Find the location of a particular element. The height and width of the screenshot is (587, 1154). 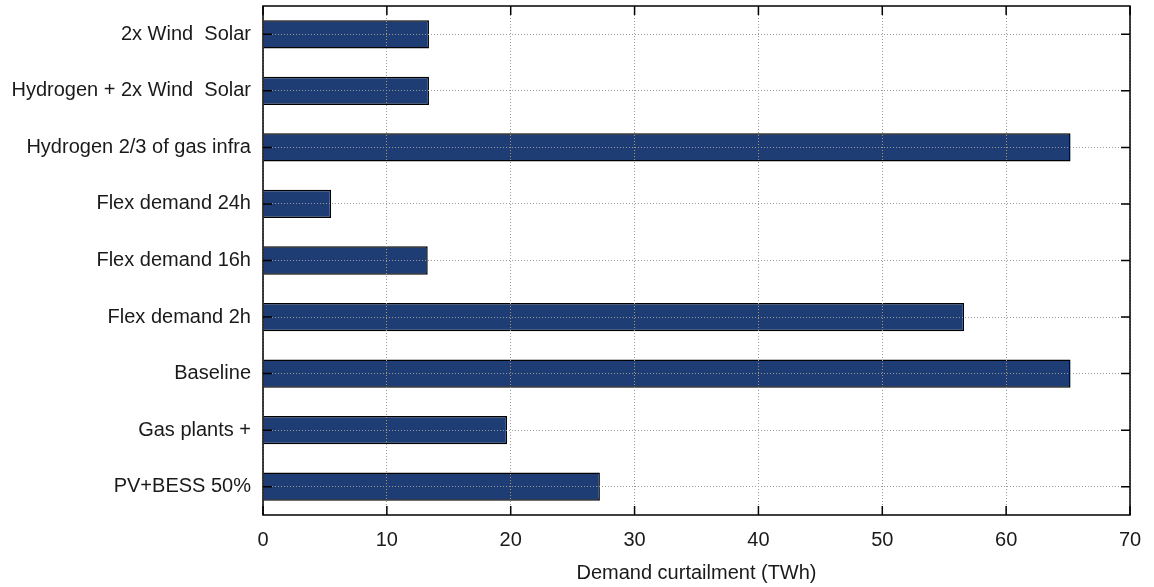

y-tick-label: Flex demand 2h is located at coordinates (179, 315).